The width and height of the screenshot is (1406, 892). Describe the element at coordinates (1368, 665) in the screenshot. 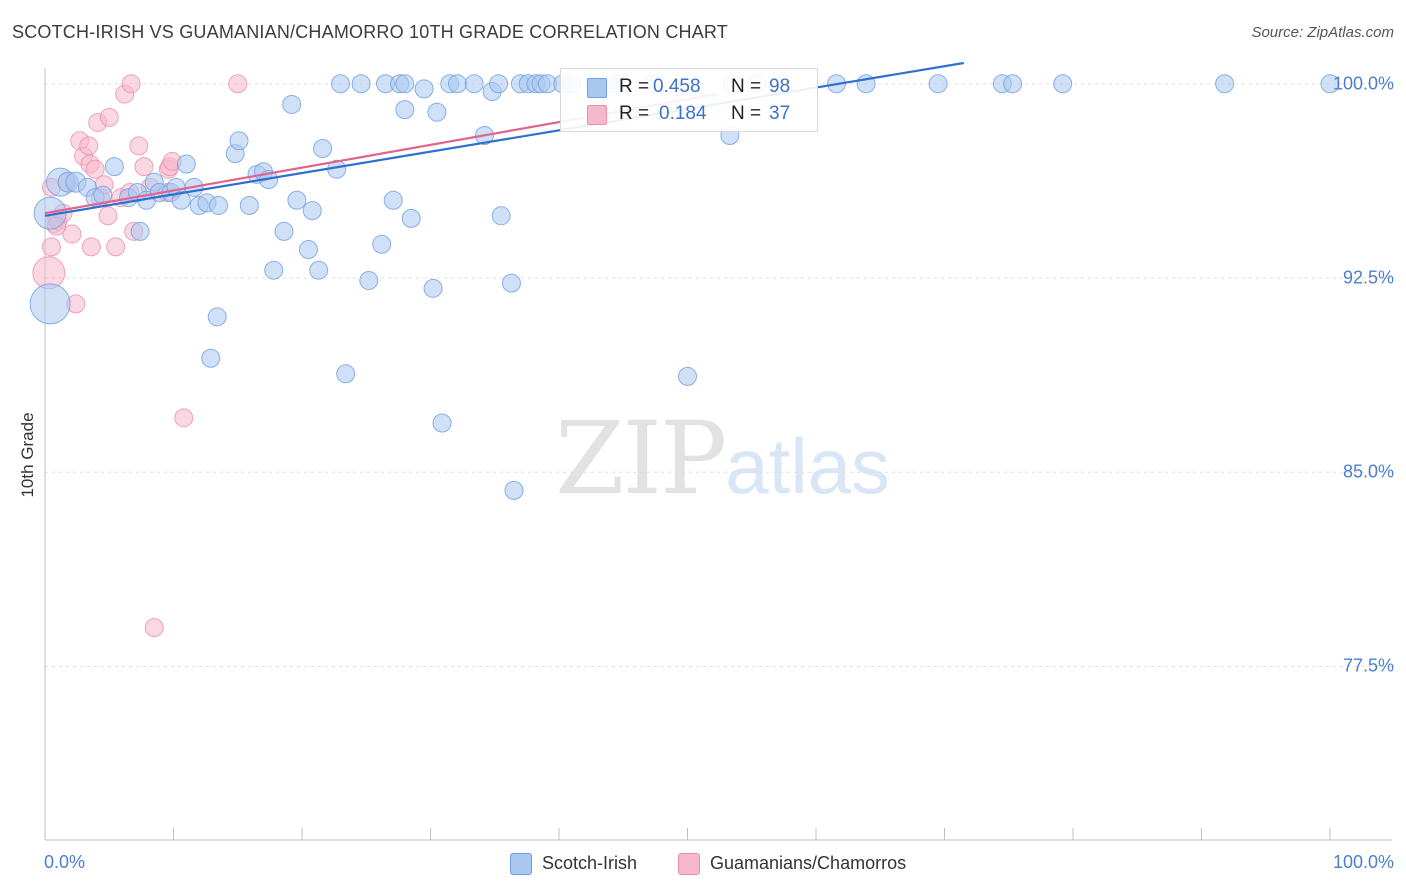

I see `y-tick-label: 77.5%` at that location.